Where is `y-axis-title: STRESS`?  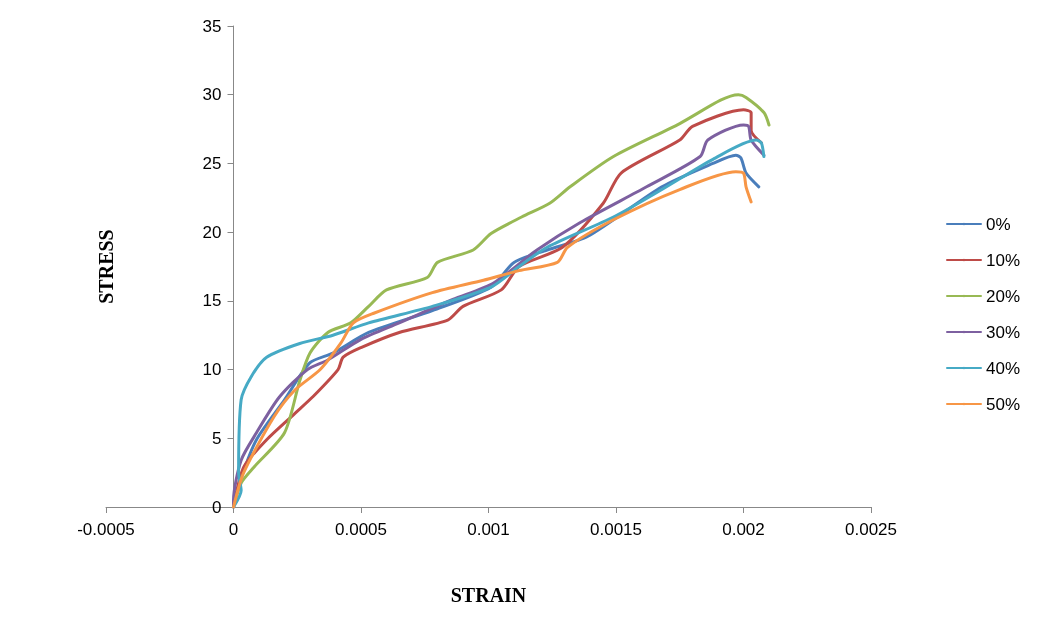
y-axis-title: STRESS is located at coordinates (105, 266).